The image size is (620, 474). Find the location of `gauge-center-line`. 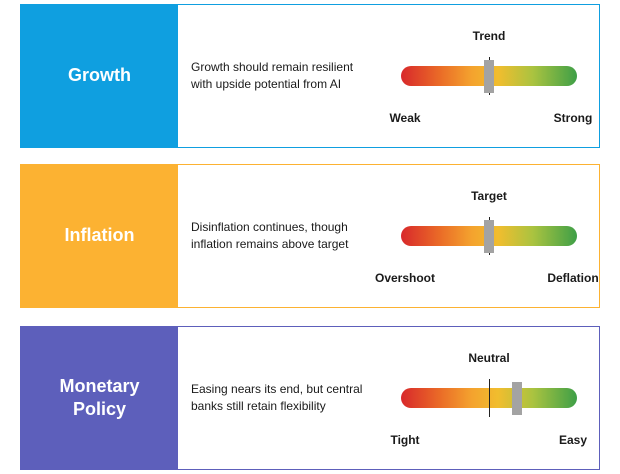

gauge-center-line is located at coordinates (489, 398).